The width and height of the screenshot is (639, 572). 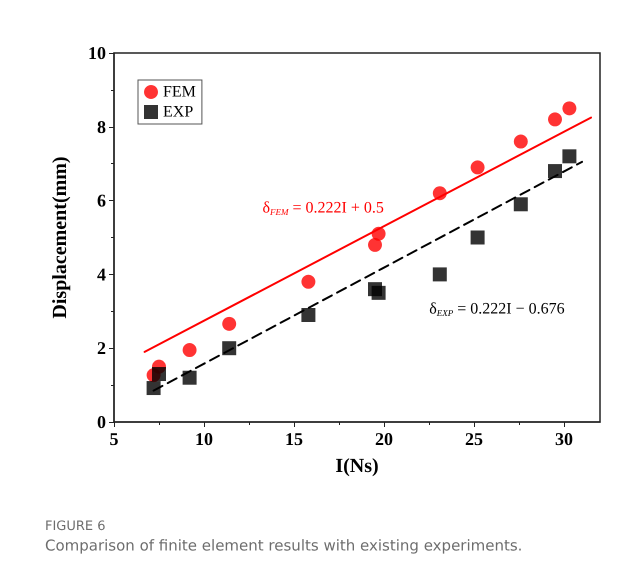 What do you see at coordinates (101, 126) in the screenshot?
I see `y-tick-label: 8` at bounding box center [101, 126].